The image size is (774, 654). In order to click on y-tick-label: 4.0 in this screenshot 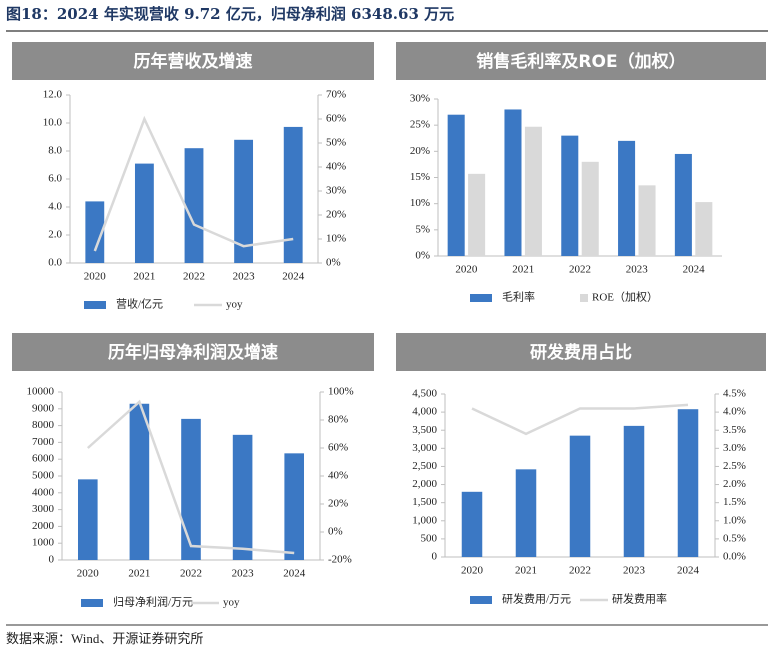, I will do `click(55, 207)`.